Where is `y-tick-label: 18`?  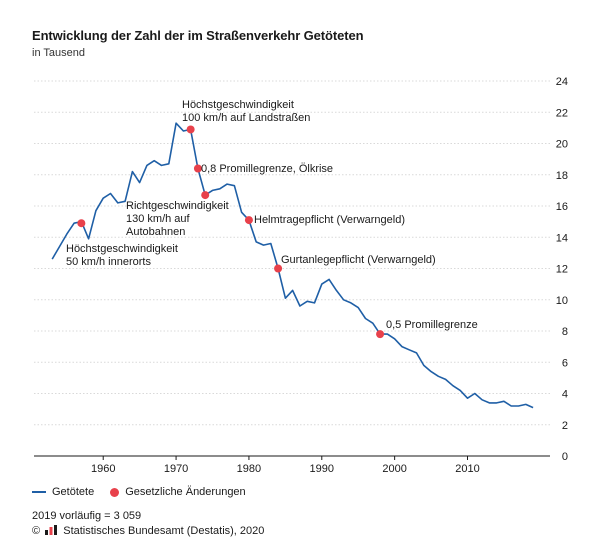
y-tick-label: 18 is located at coordinates (562, 176).